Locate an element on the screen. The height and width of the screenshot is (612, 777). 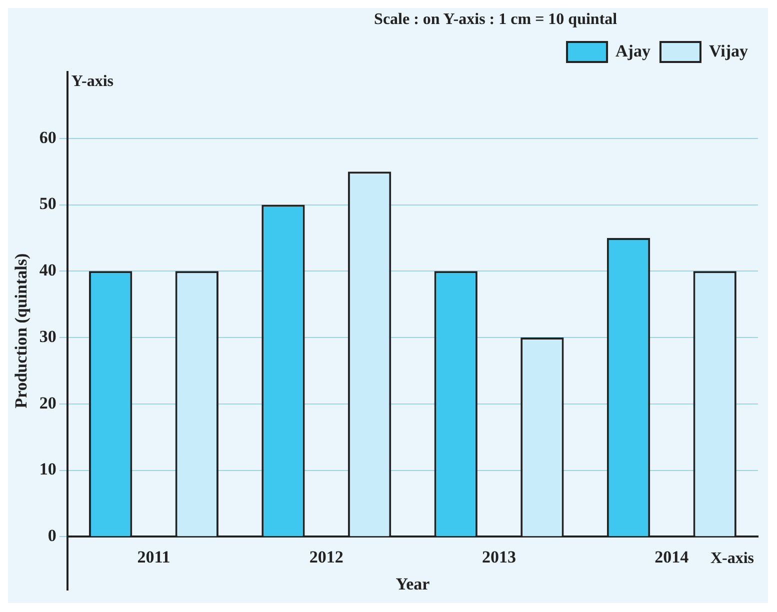
y-tick-label: 50 is located at coordinates (47, 204).